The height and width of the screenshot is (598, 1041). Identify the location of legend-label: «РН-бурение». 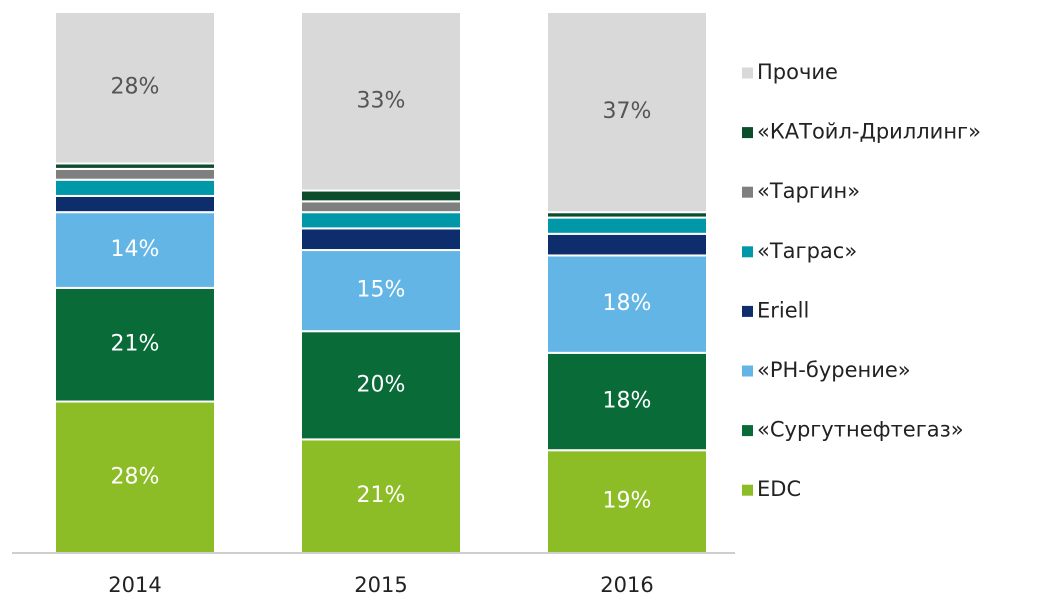
(834, 370).